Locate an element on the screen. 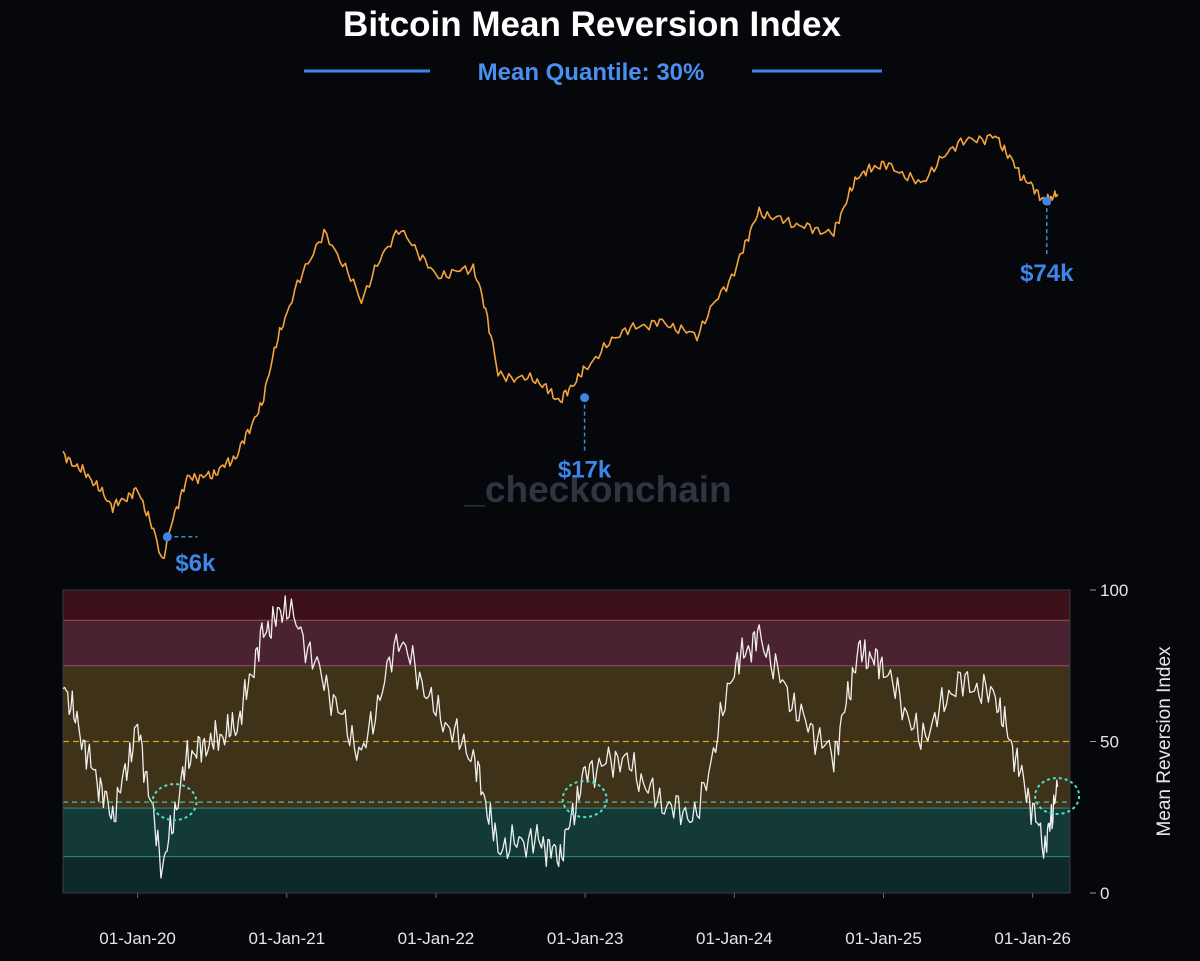  x-tick-label-0: 01-Jan-20 is located at coordinates (137, 938).